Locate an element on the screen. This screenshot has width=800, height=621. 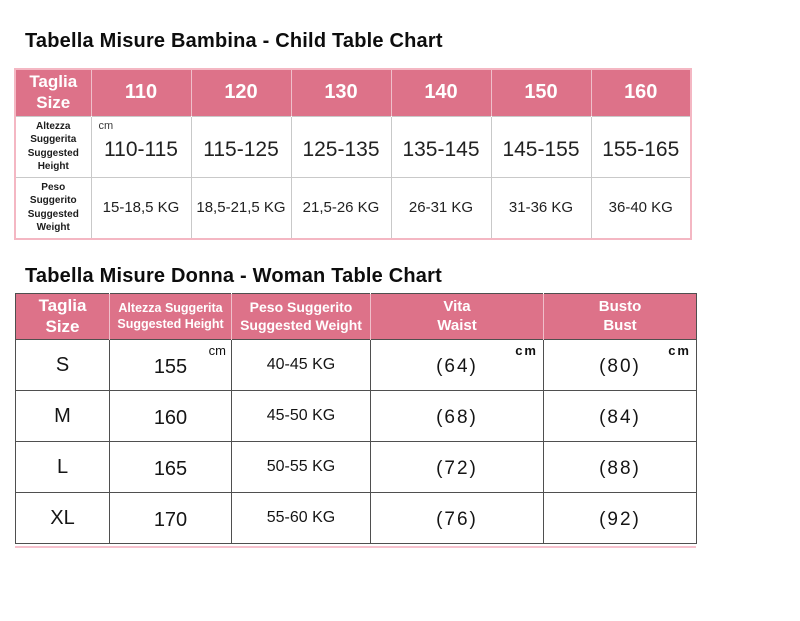
bust-value-cell: (88) is located at coordinates (620, 467).